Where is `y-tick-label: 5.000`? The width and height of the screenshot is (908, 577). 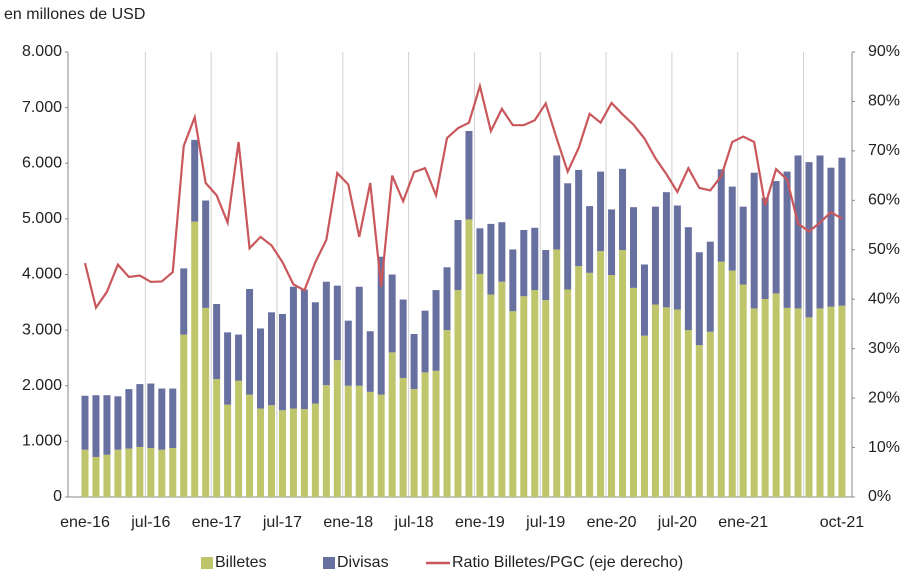
y-tick-label: 5.000 is located at coordinates (42, 218).